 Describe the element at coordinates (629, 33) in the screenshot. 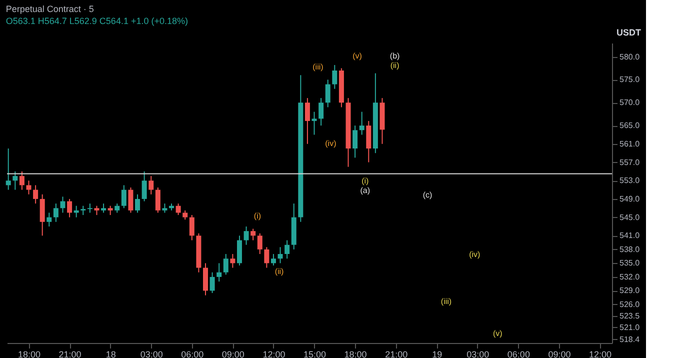

I see `y-axis-title: USDT` at that location.